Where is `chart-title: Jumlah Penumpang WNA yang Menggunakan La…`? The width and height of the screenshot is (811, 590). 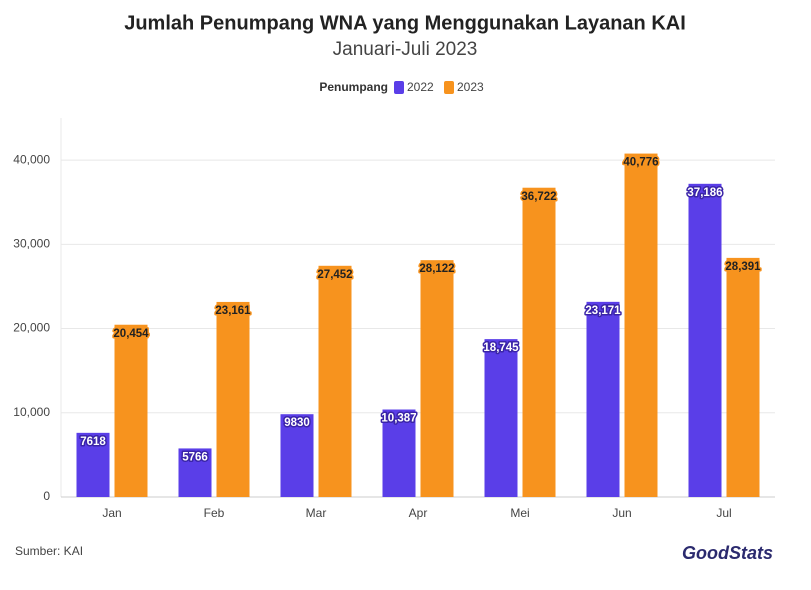 chart-title: Jumlah Penumpang WNA yang Menggunakan La… is located at coordinates (405, 23).